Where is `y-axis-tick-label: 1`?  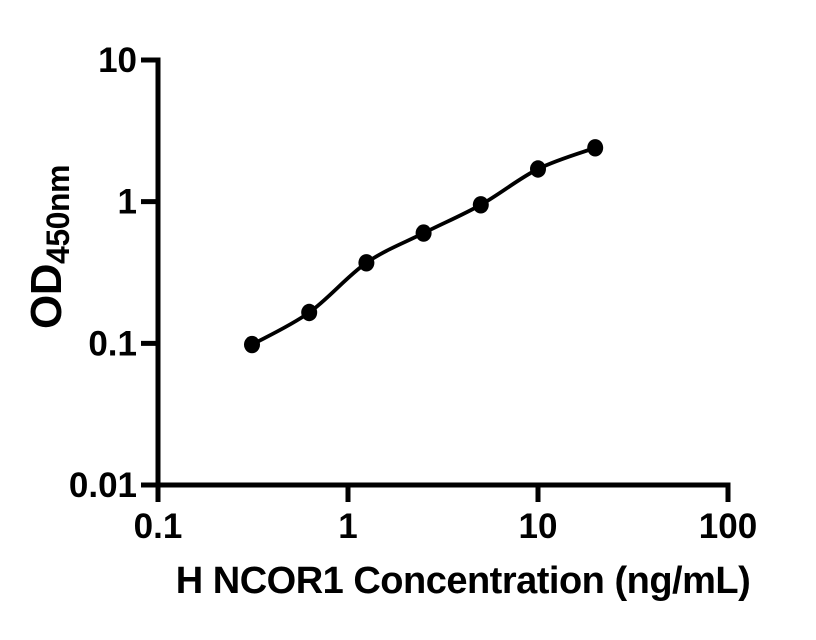 y-axis-tick-label: 1 is located at coordinates (127, 202).